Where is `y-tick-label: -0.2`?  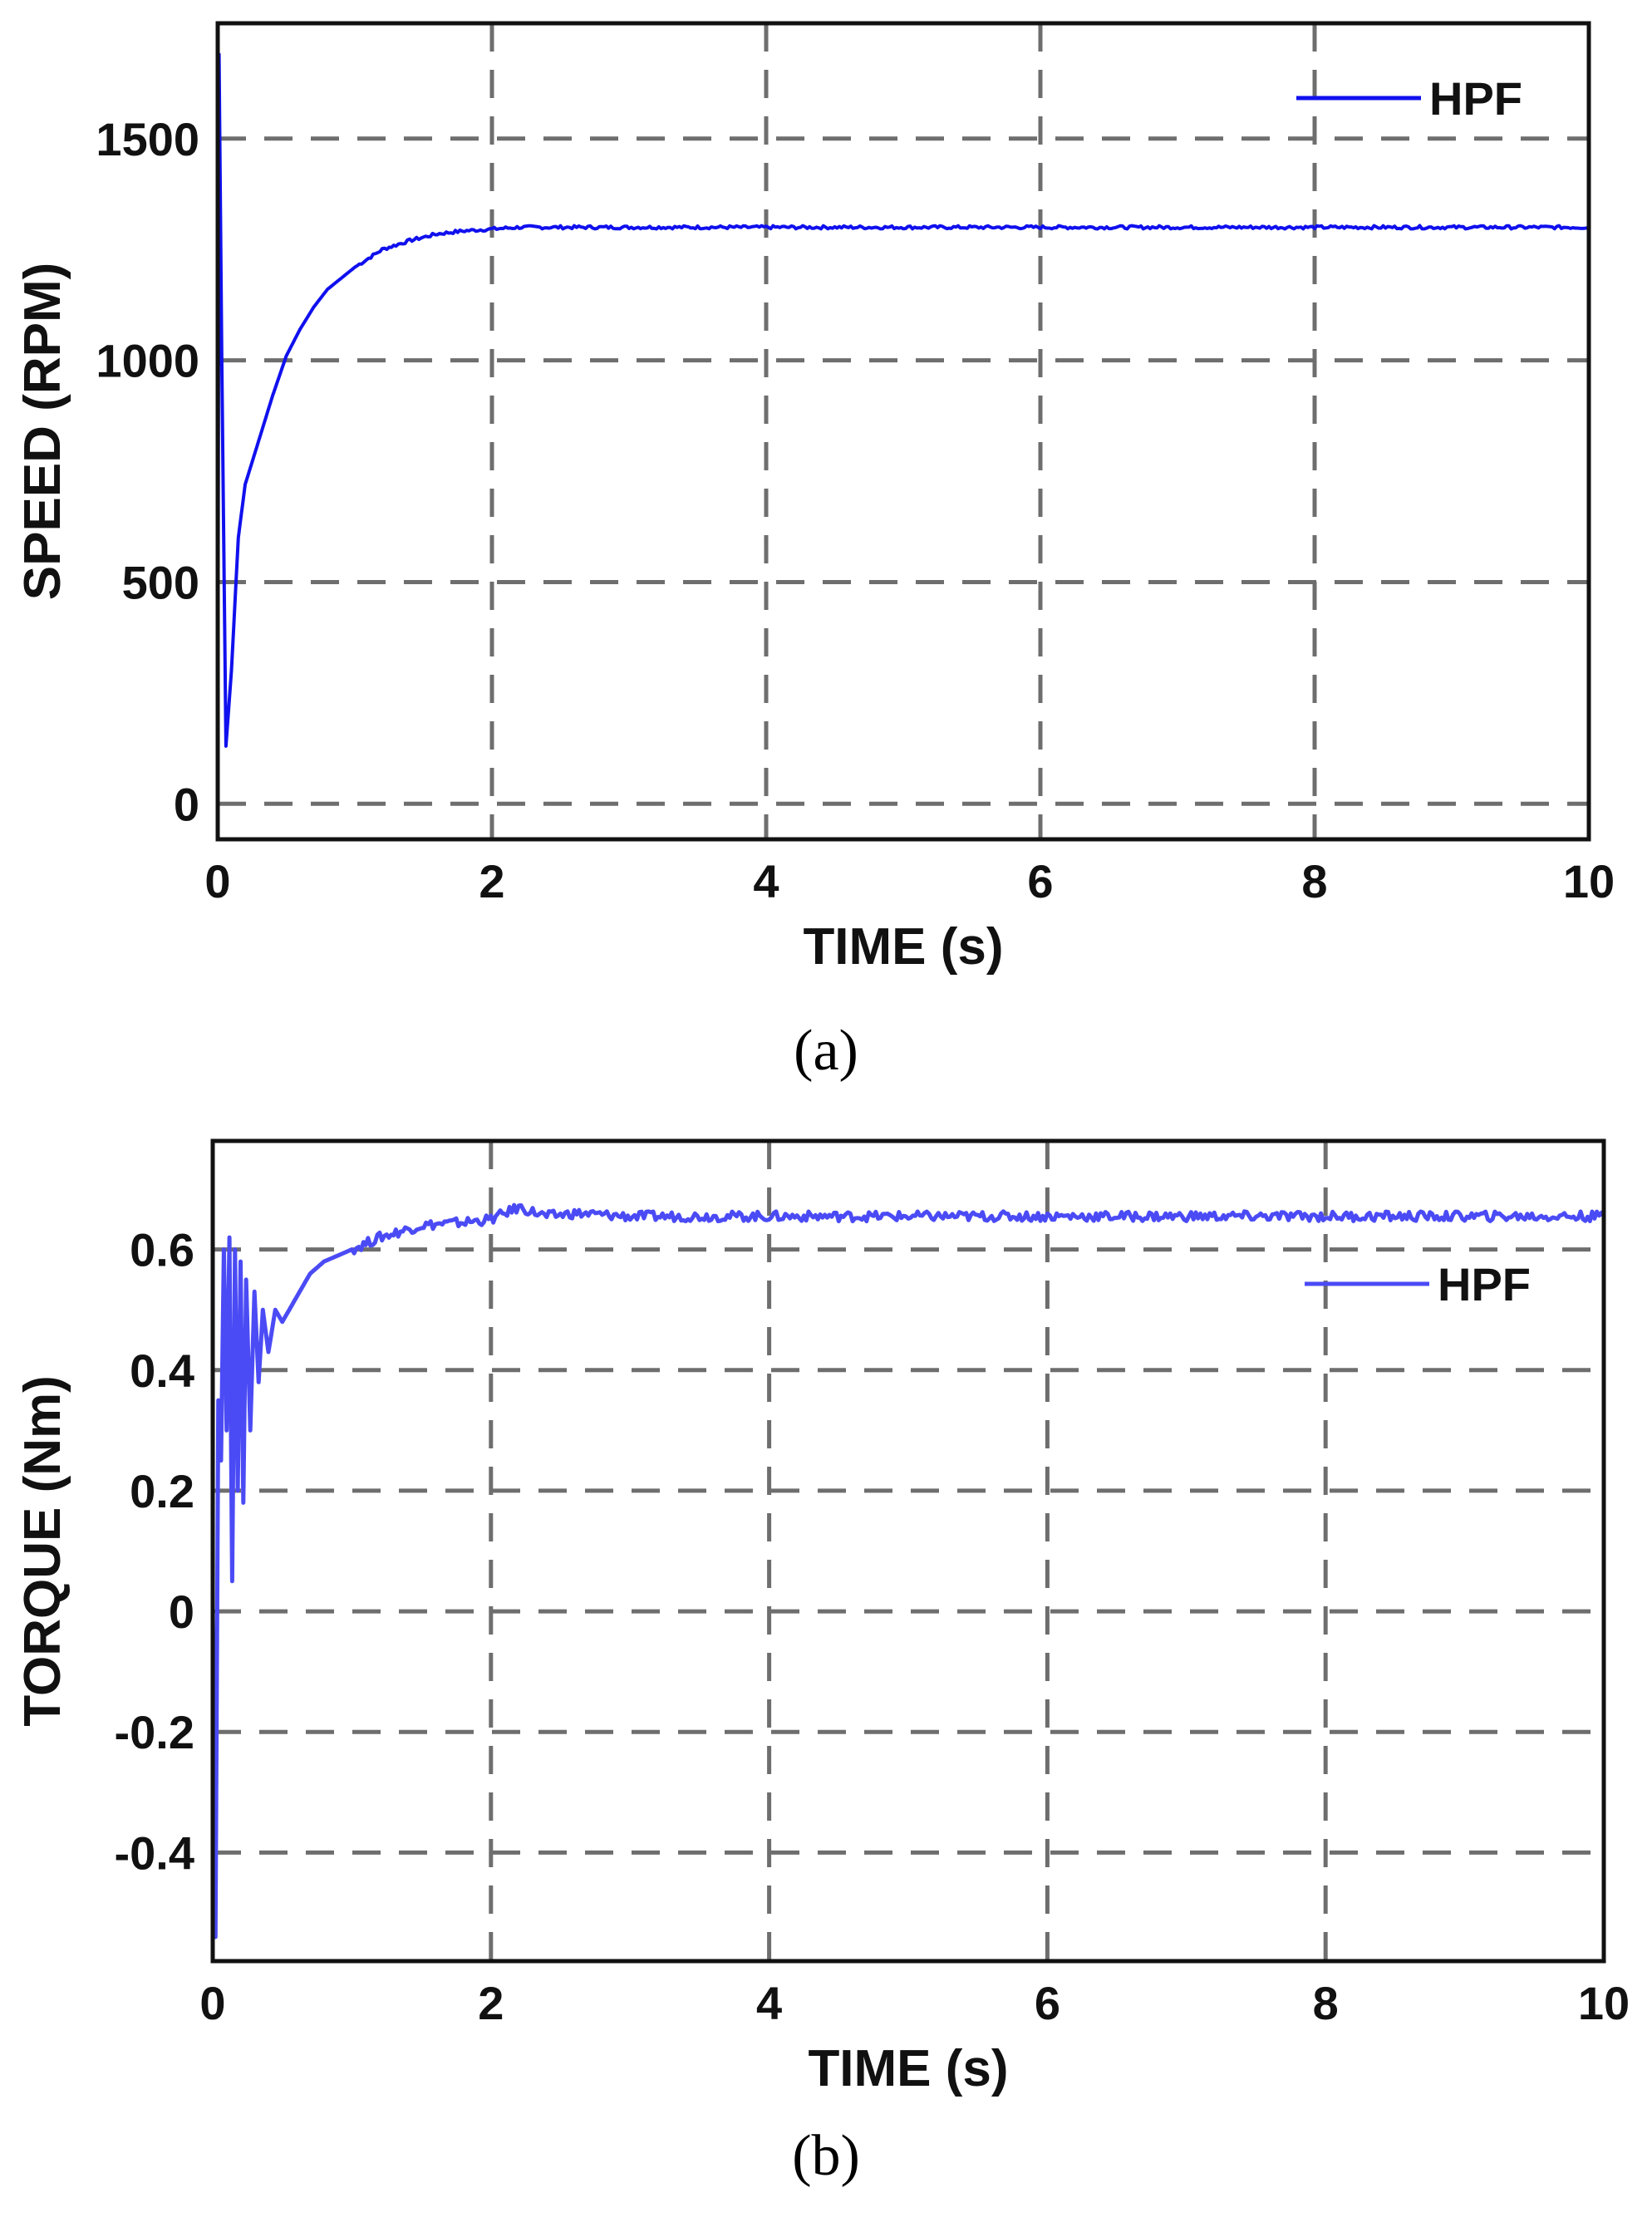 y-tick-label: -0.2 is located at coordinates (155, 1732).